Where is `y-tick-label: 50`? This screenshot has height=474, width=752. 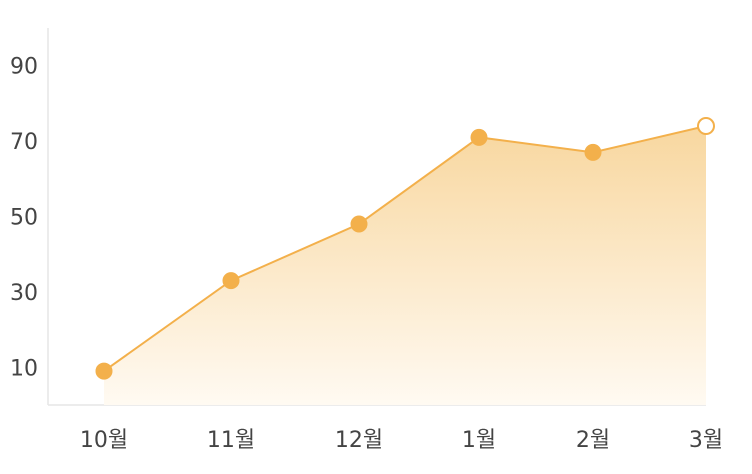 y-tick-label: 50 is located at coordinates (24, 218).